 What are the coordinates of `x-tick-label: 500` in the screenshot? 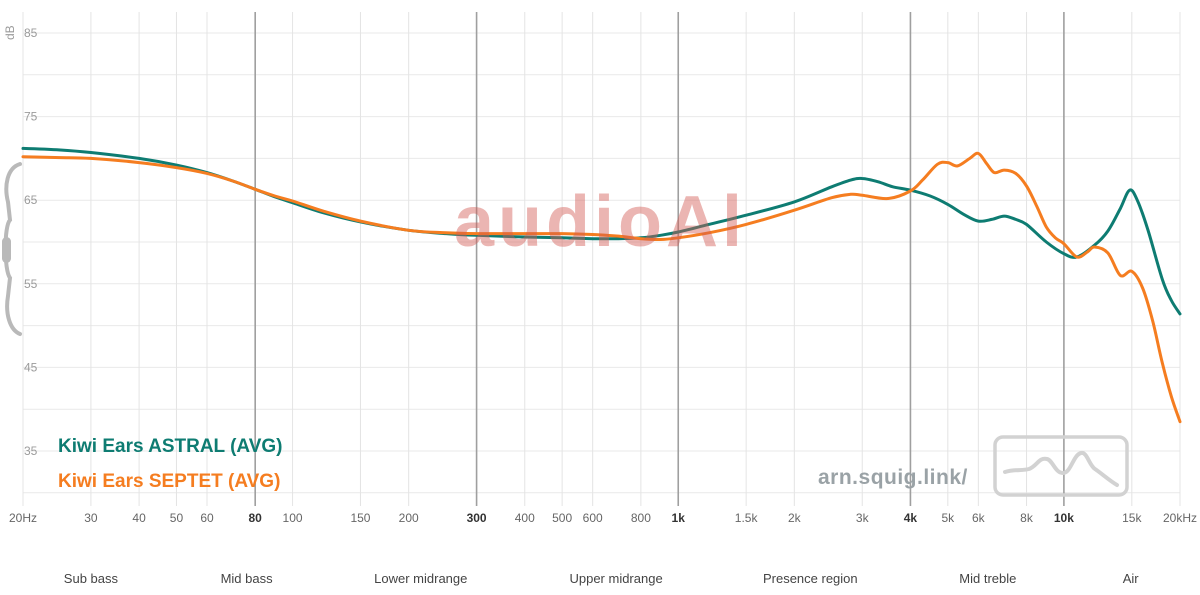 It's located at (562, 518).